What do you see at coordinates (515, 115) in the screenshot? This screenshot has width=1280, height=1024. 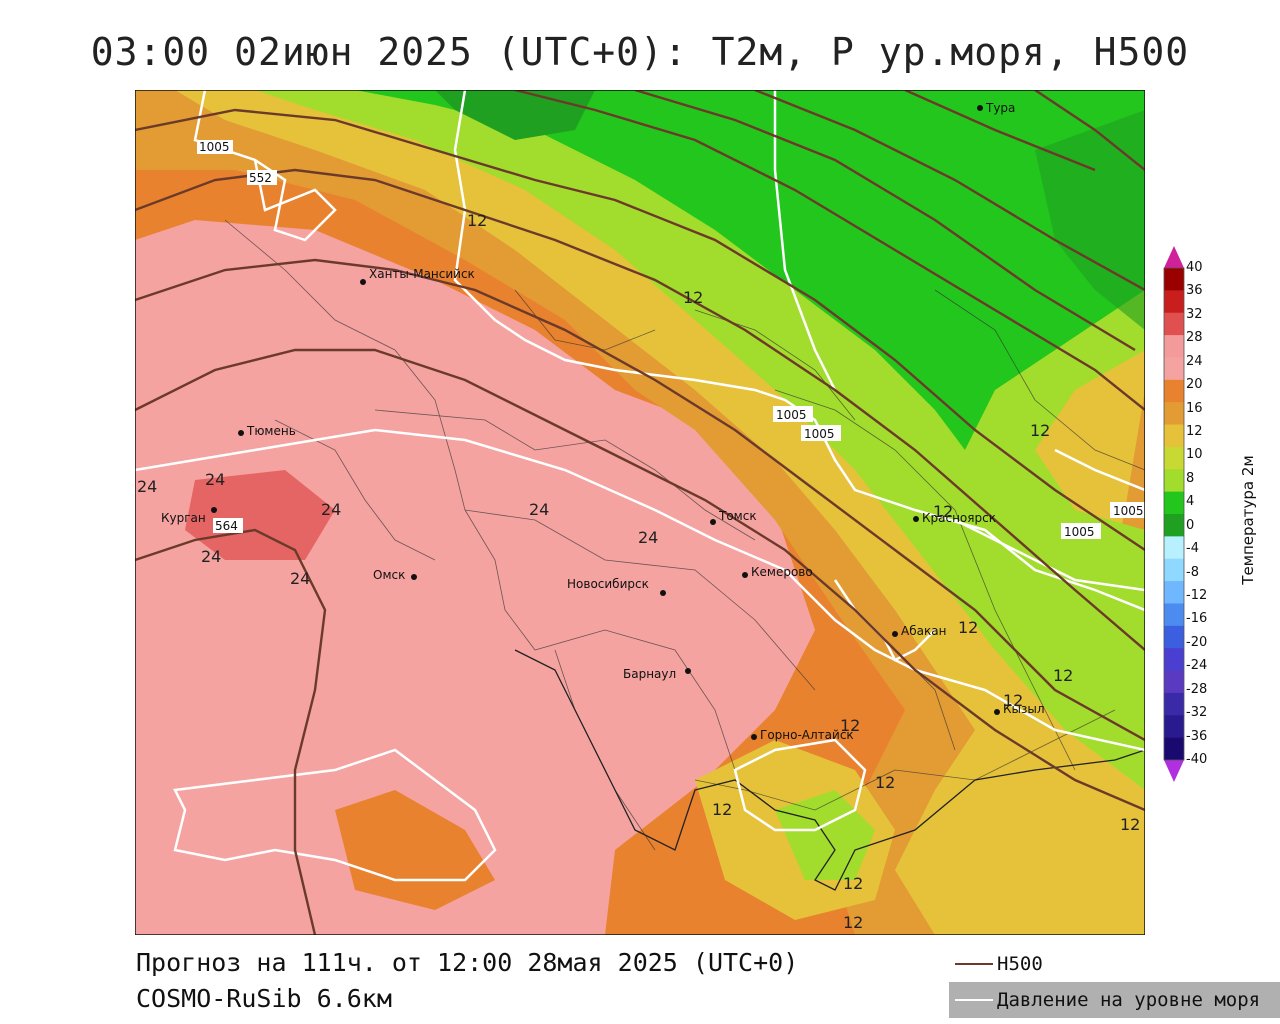 I see `temp-band-darkgreen` at bounding box center [515, 115].